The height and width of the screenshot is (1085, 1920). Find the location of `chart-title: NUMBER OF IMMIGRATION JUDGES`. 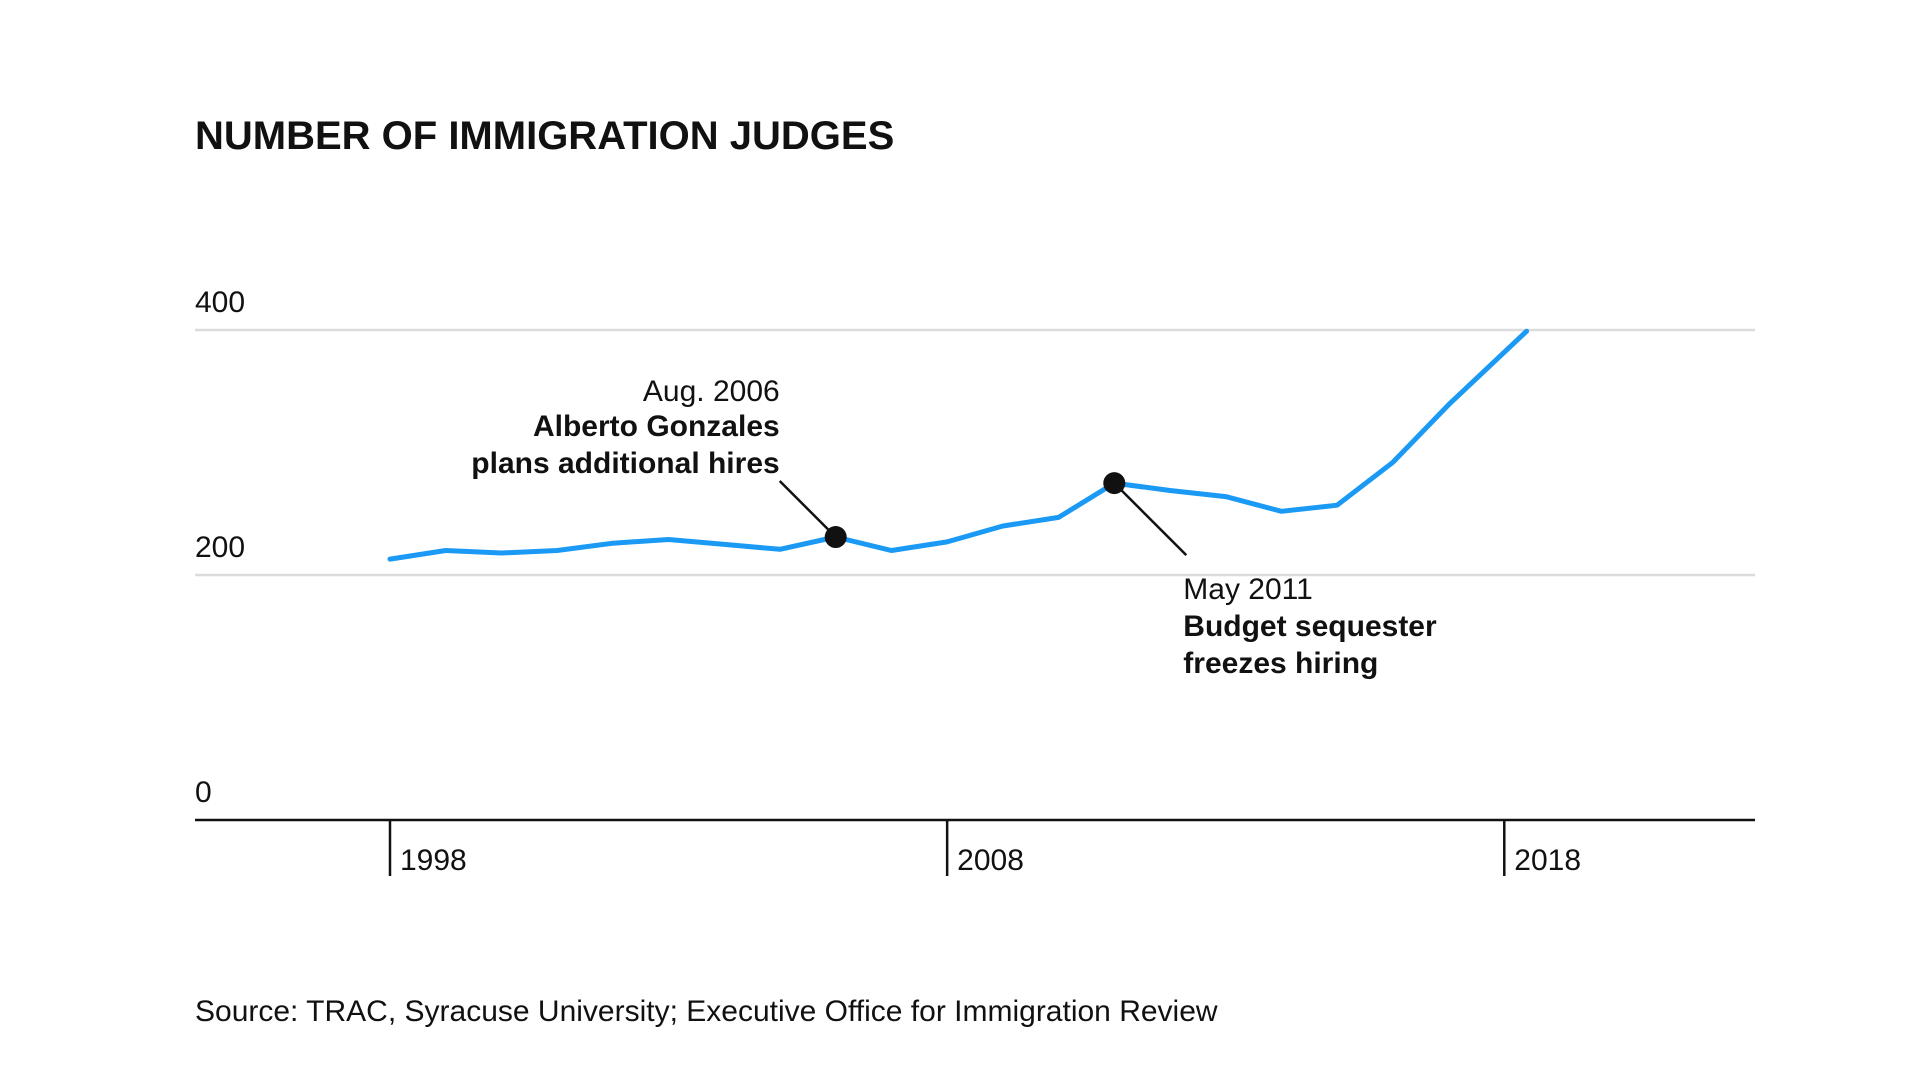

chart-title: NUMBER OF IMMIGRATION JUDGES is located at coordinates (544, 136).